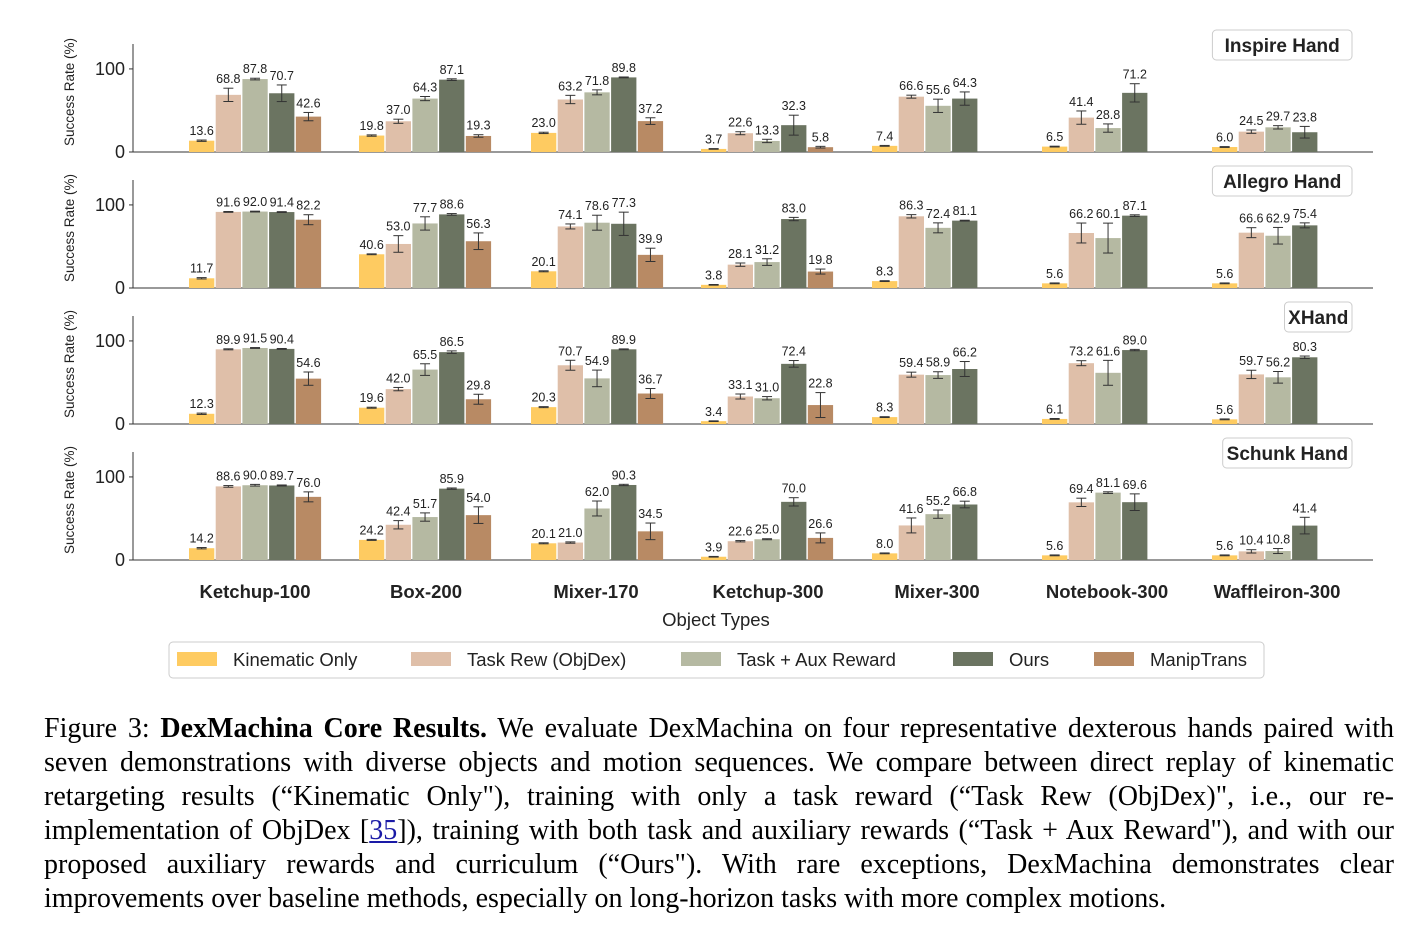 This screenshot has width=1427, height=930. What do you see at coordinates (597, 206) in the screenshot?
I see `data-label: 78.6` at bounding box center [597, 206].